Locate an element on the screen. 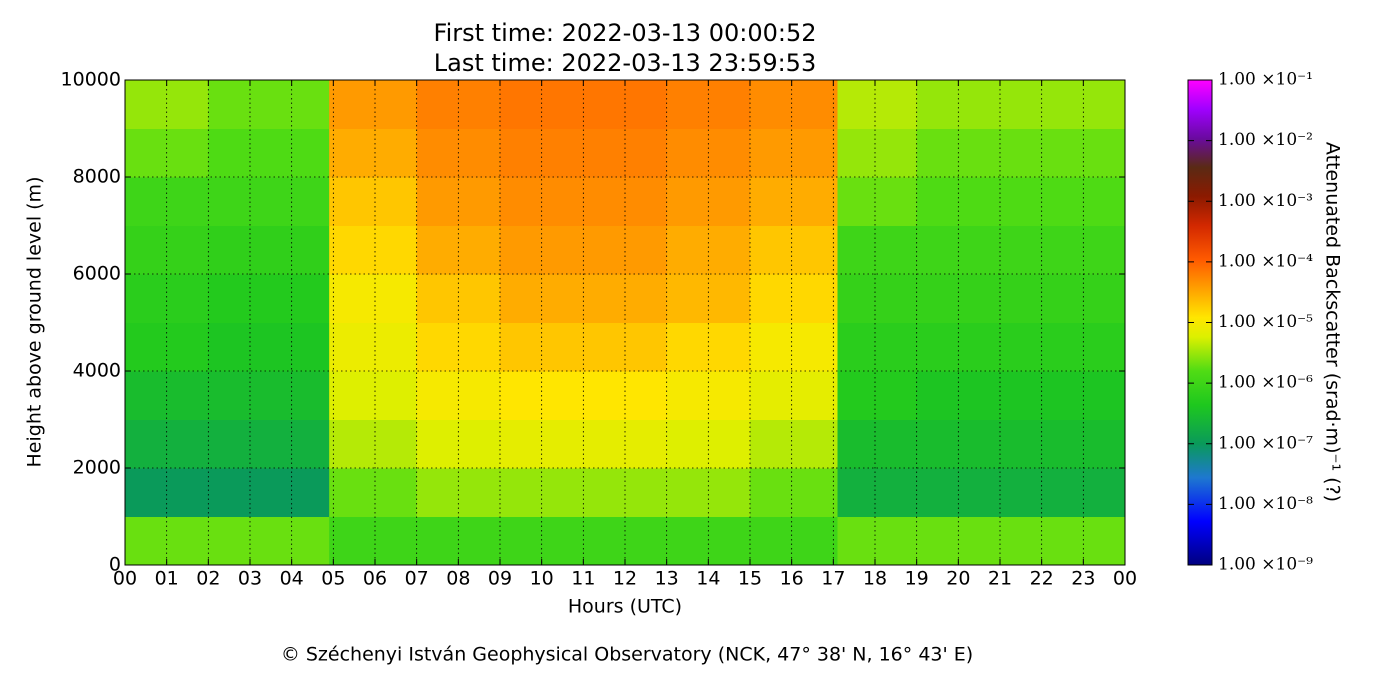 This screenshot has width=1400, height=700. colorbar-tick-label: 1.00 ×10⁻³ is located at coordinates (1265, 201).